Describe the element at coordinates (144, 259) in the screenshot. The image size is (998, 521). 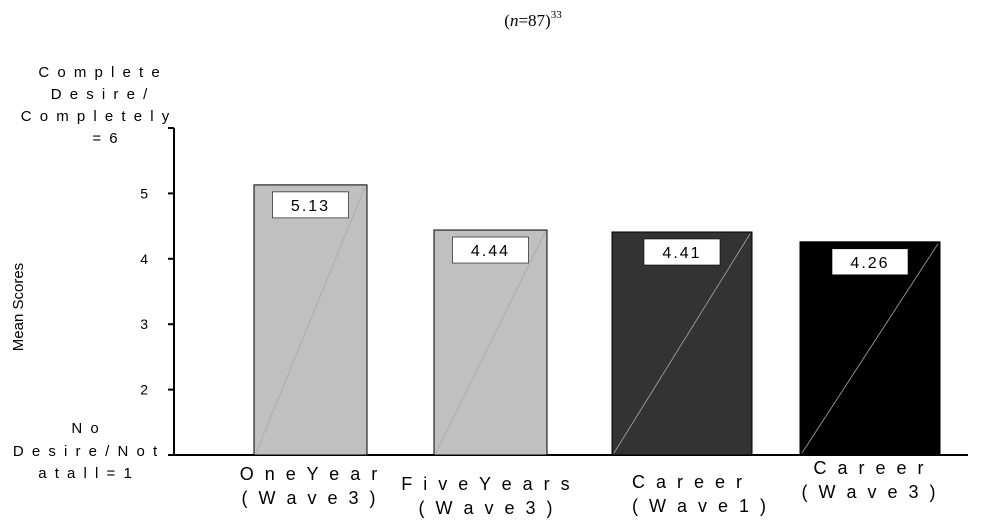
I see `y-tick-label: 4` at that location.